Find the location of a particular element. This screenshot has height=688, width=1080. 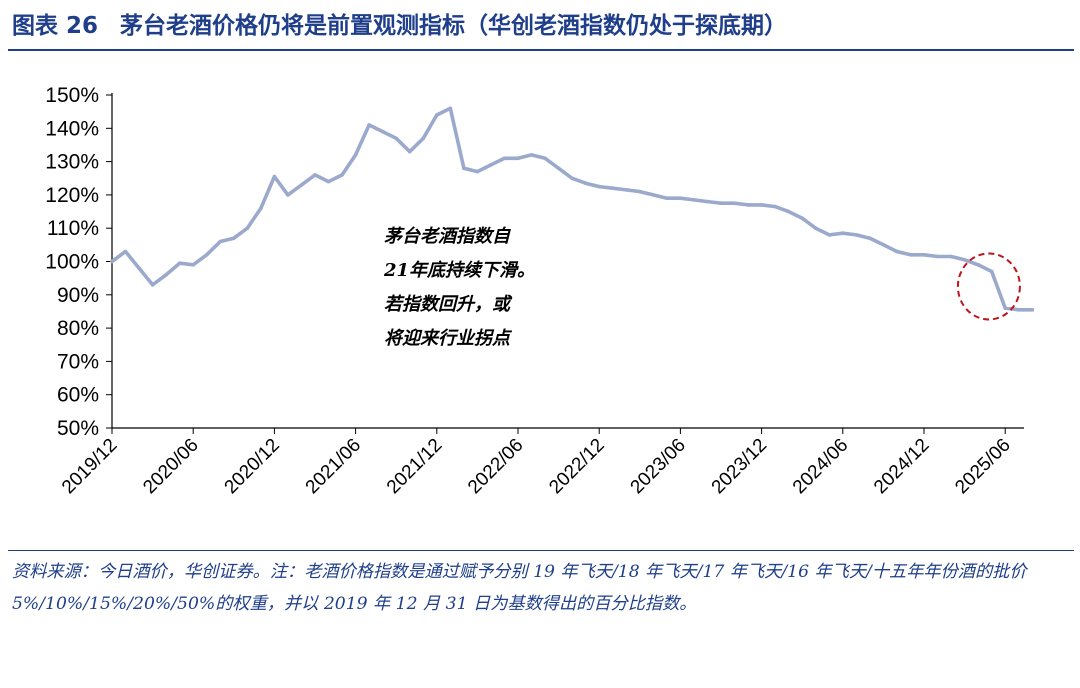

source-rule is located at coordinates (541, 550).